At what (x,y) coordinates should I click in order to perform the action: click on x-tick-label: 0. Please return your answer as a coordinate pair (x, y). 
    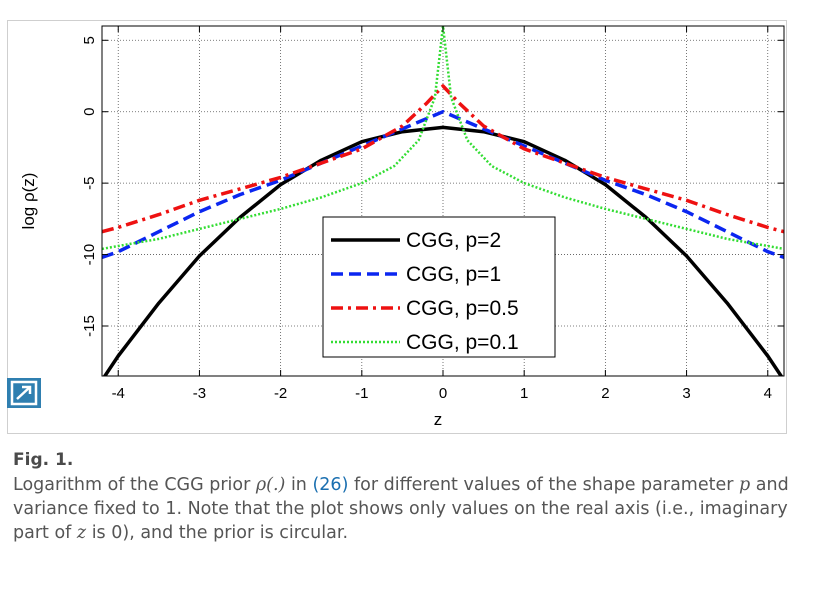
    Looking at the image, I should click on (443, 393).